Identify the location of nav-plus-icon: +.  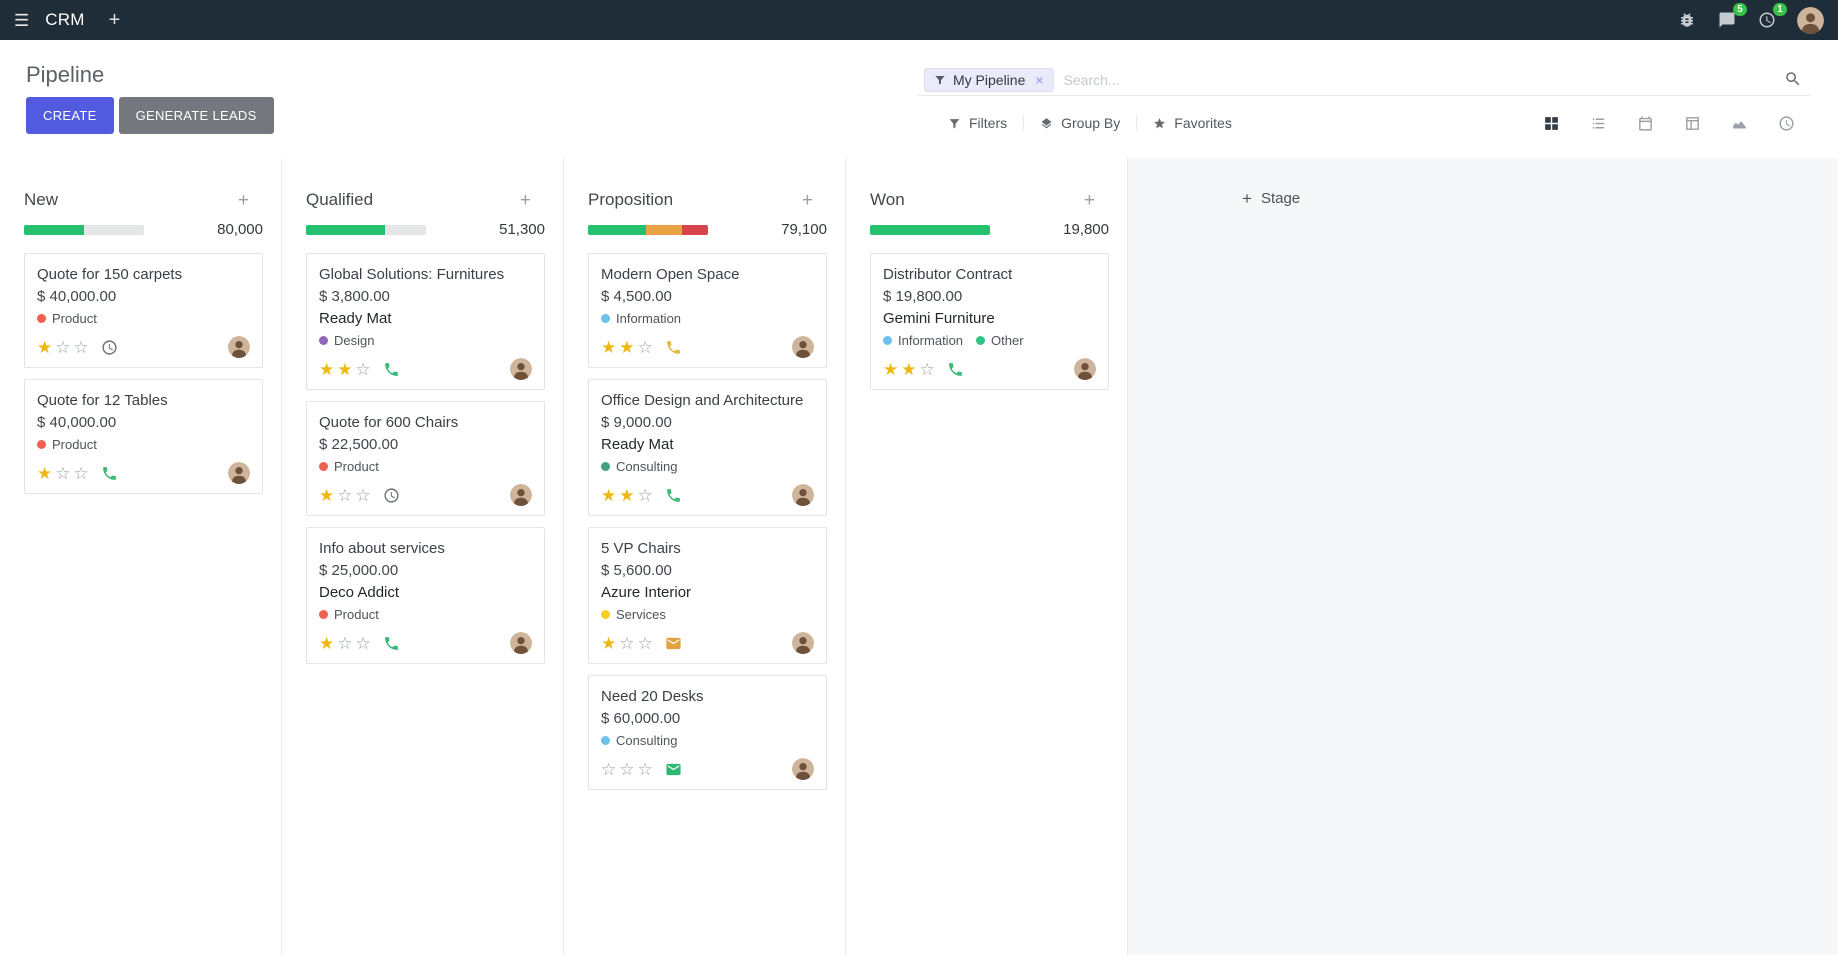
(114, 20).